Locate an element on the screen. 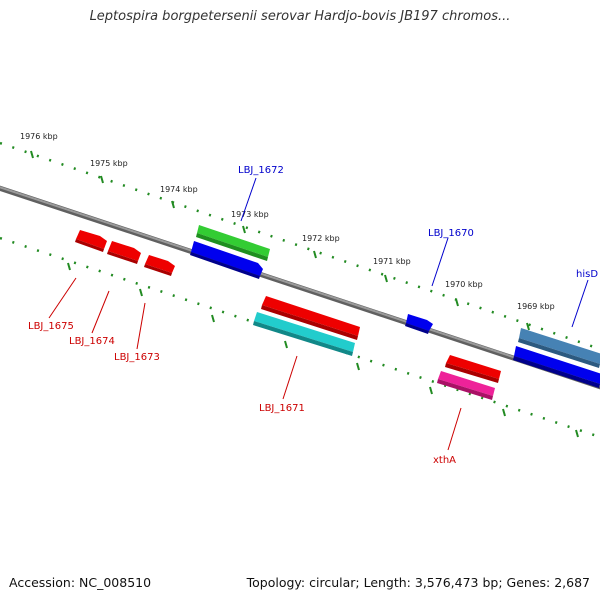 This screenshot has height=600, width=600. tick-label: 1976 kbp is located at coordinates (39, 136).